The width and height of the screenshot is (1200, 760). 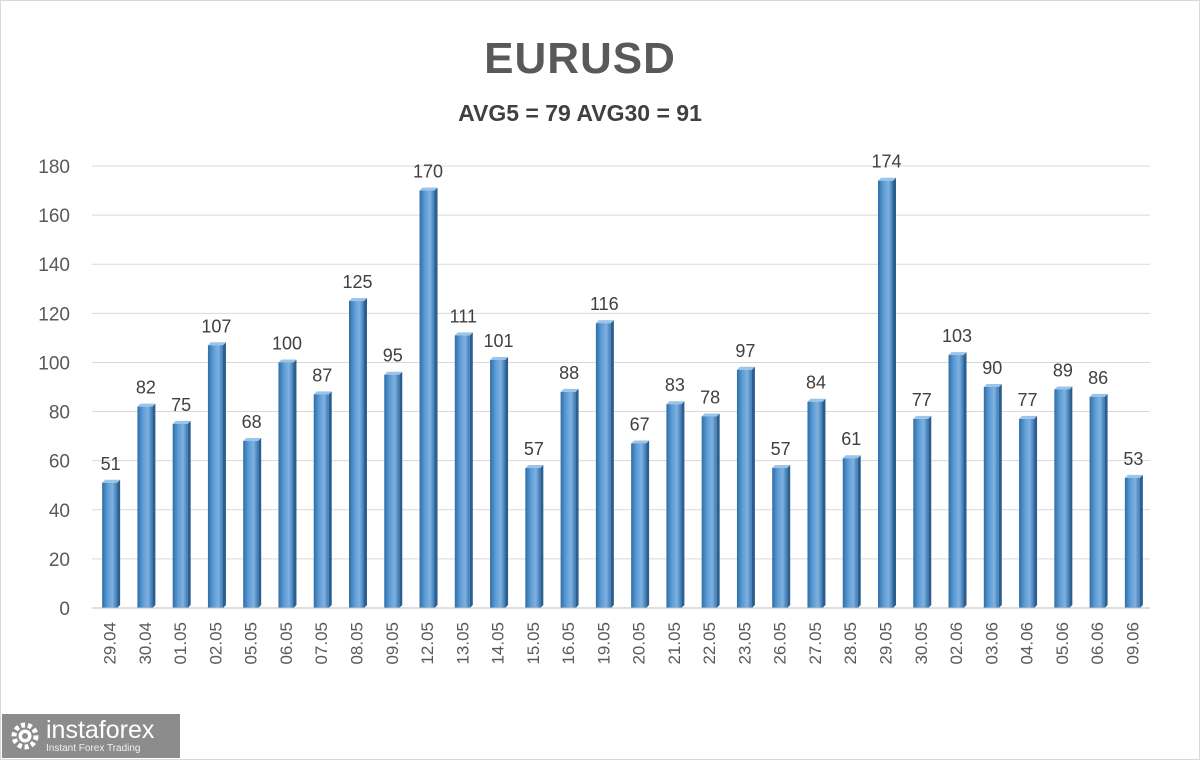 What do you see at coordinates (251, 643) in the screenshot?
I see `x-tick-label: 05.05` at bounding box center [251, 643].